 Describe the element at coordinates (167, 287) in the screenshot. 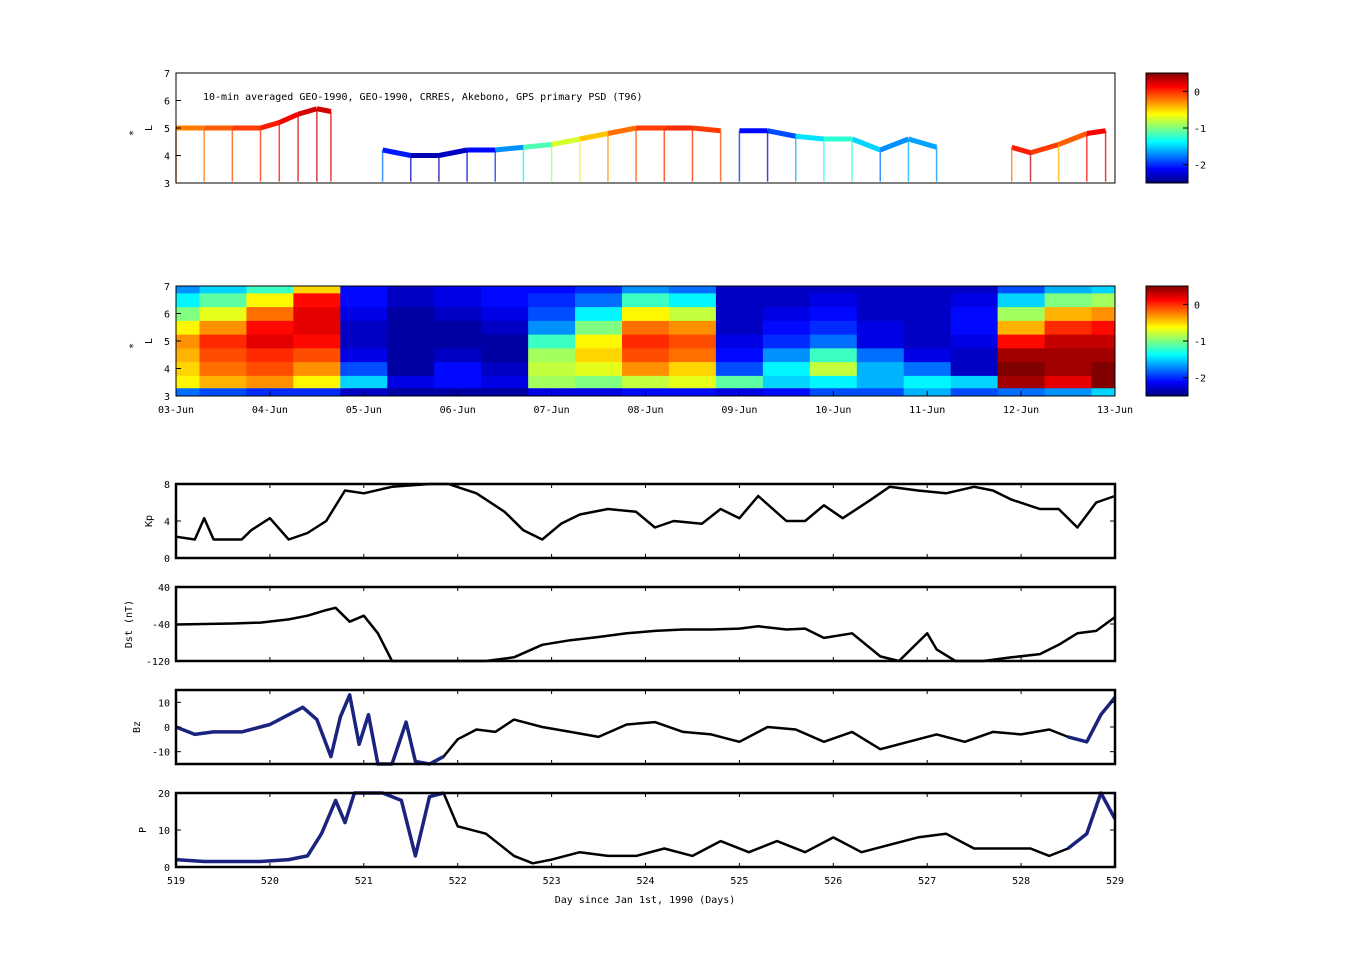

I see `y-tick-label: 7` at that location.